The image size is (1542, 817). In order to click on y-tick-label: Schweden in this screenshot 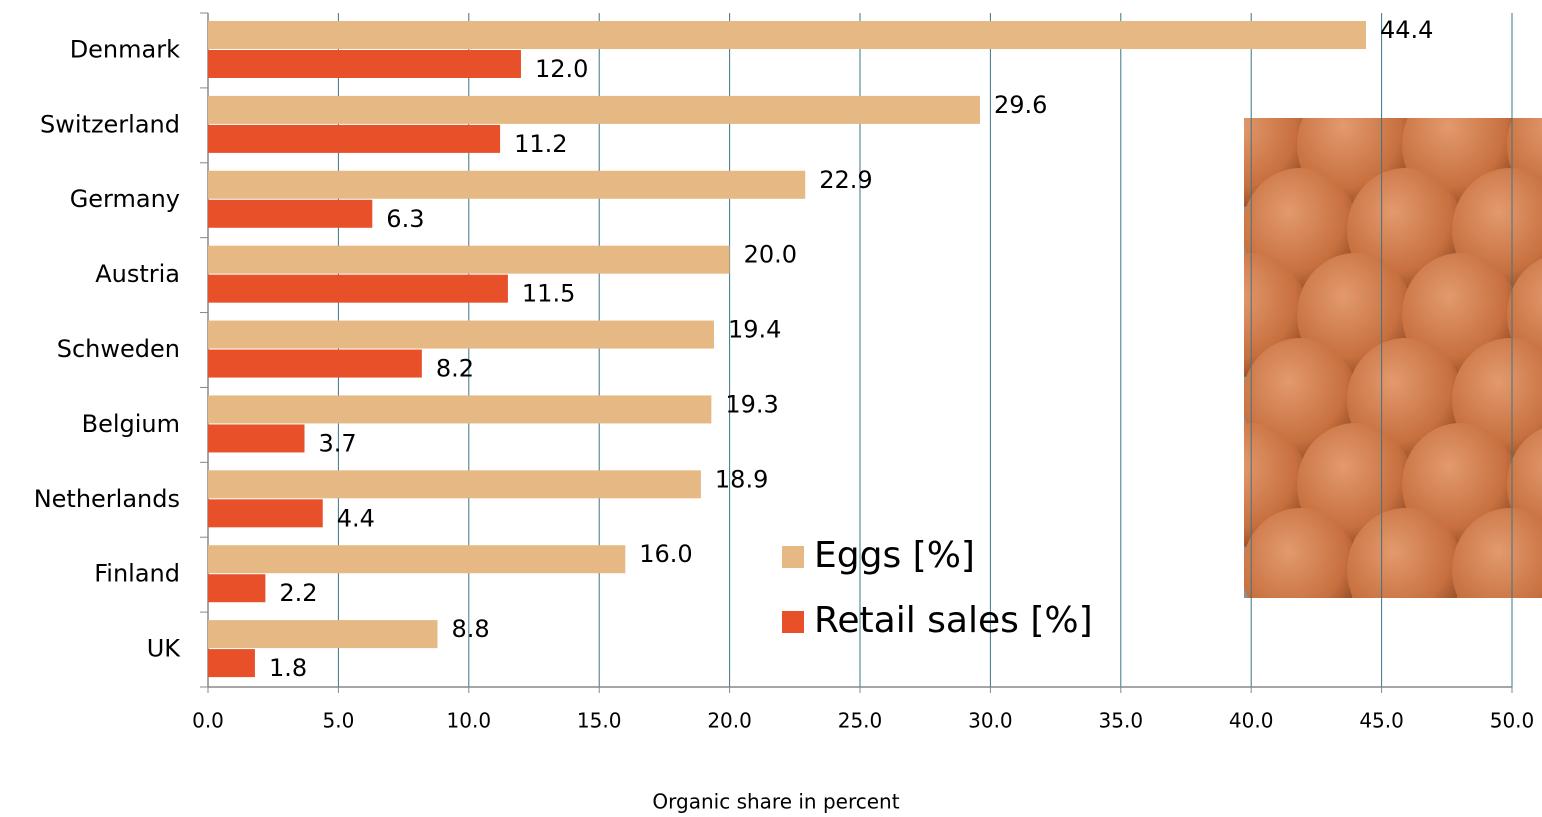, I will do `click(118, 349)`.